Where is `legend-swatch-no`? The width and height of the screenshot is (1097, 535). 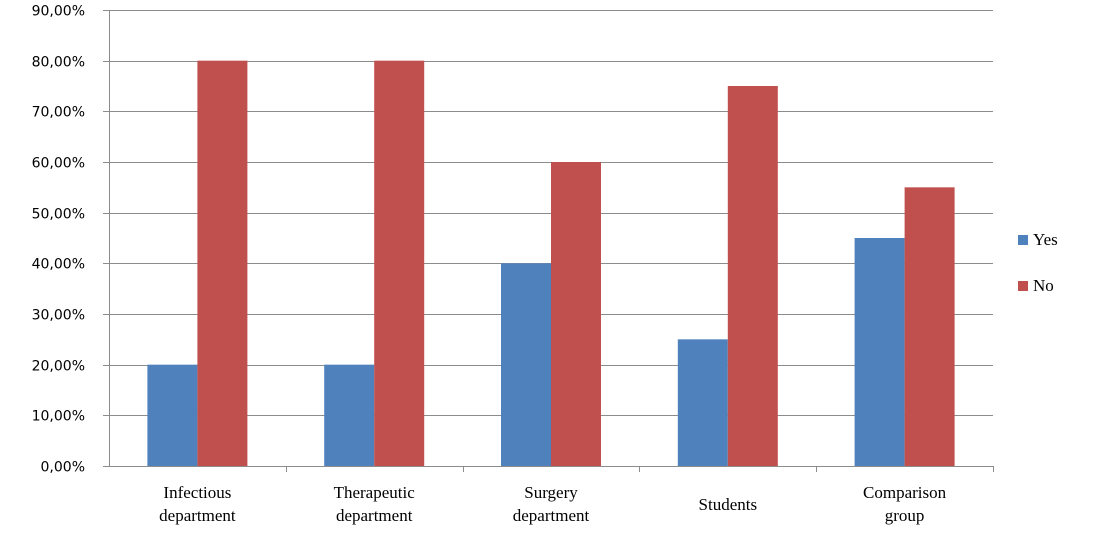 legend-swatch-no is located at coordinates (1023, 286).